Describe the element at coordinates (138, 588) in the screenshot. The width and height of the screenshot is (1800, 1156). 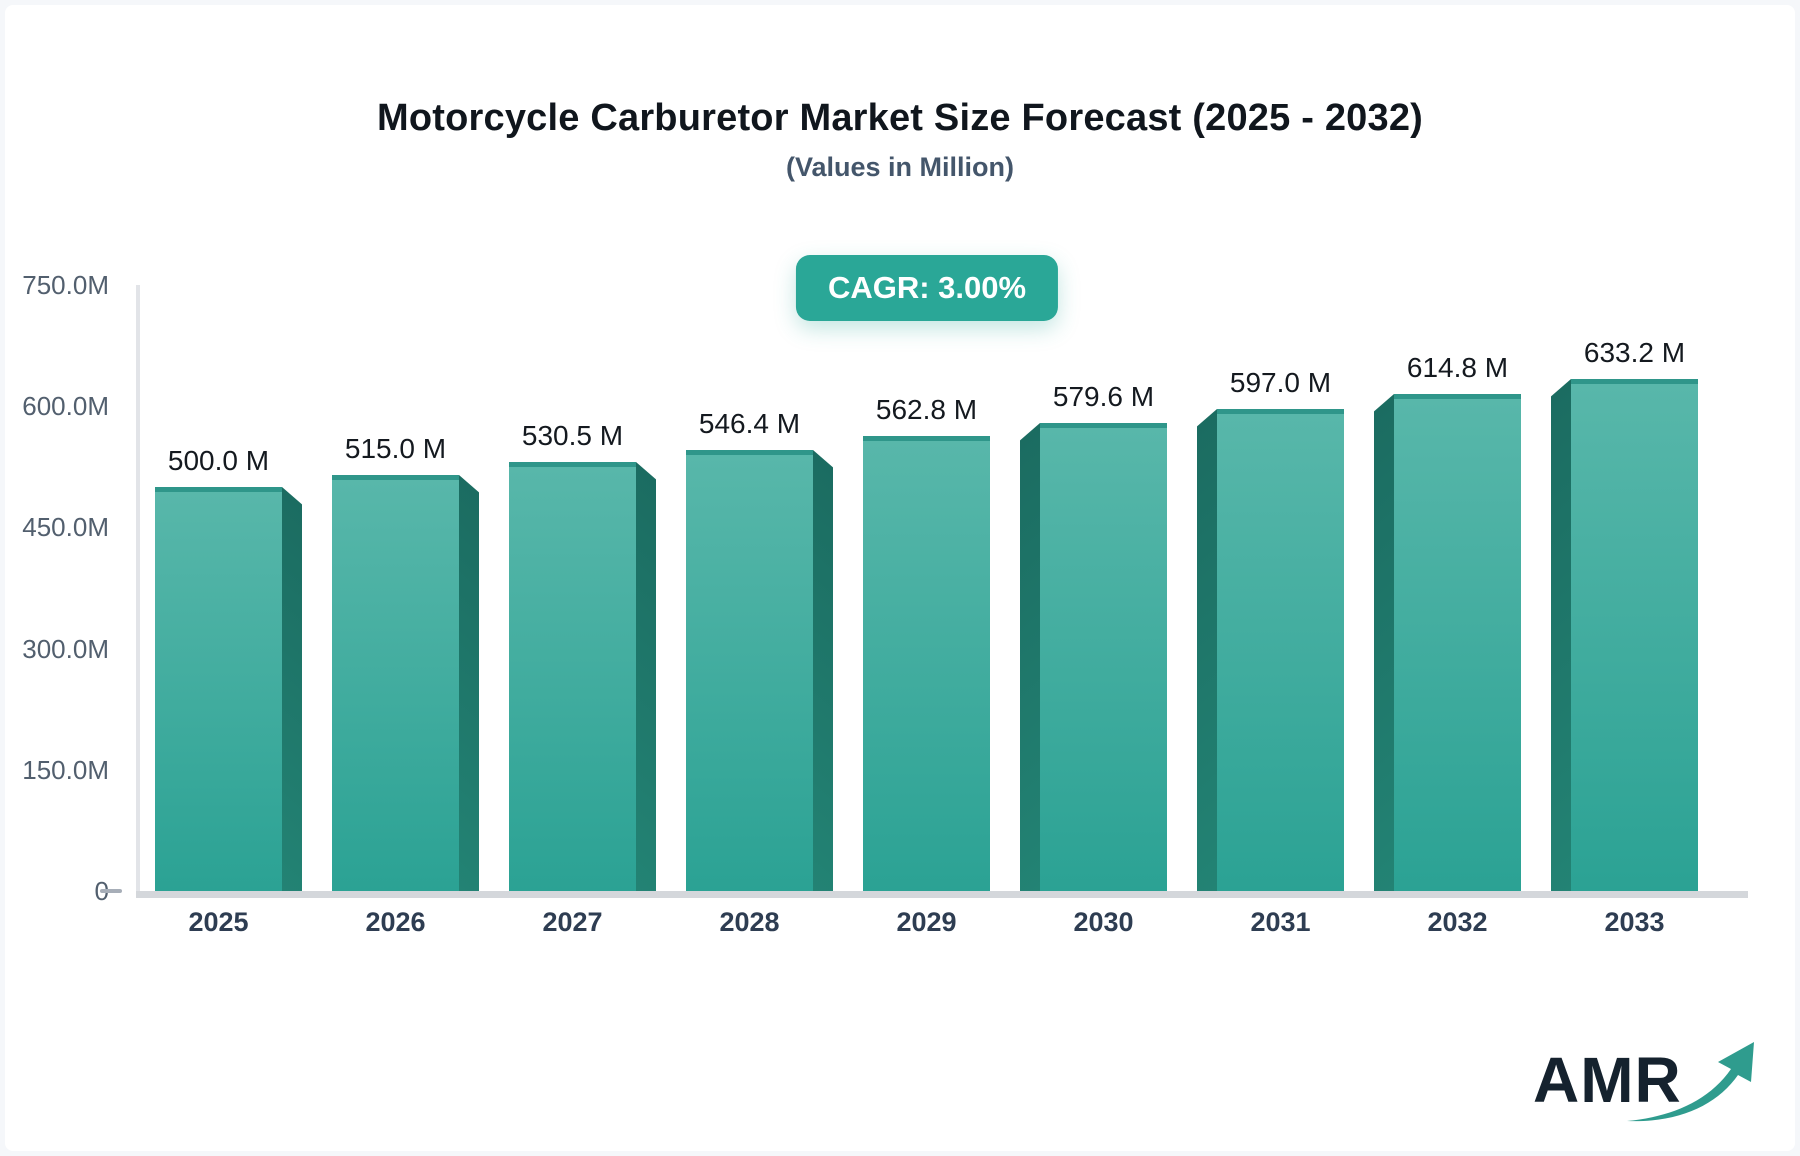
I see `y-axis-line` at that location.